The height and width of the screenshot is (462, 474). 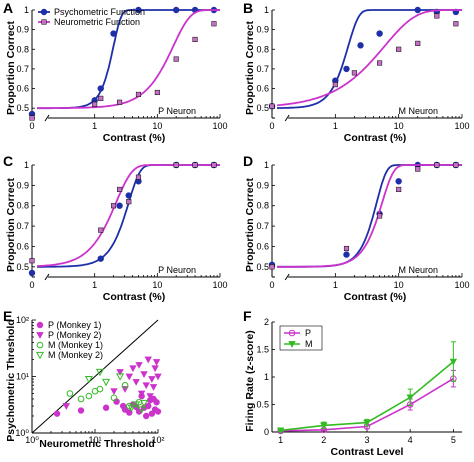 I want to click on panel-label: F, so click(x=247, y=316).